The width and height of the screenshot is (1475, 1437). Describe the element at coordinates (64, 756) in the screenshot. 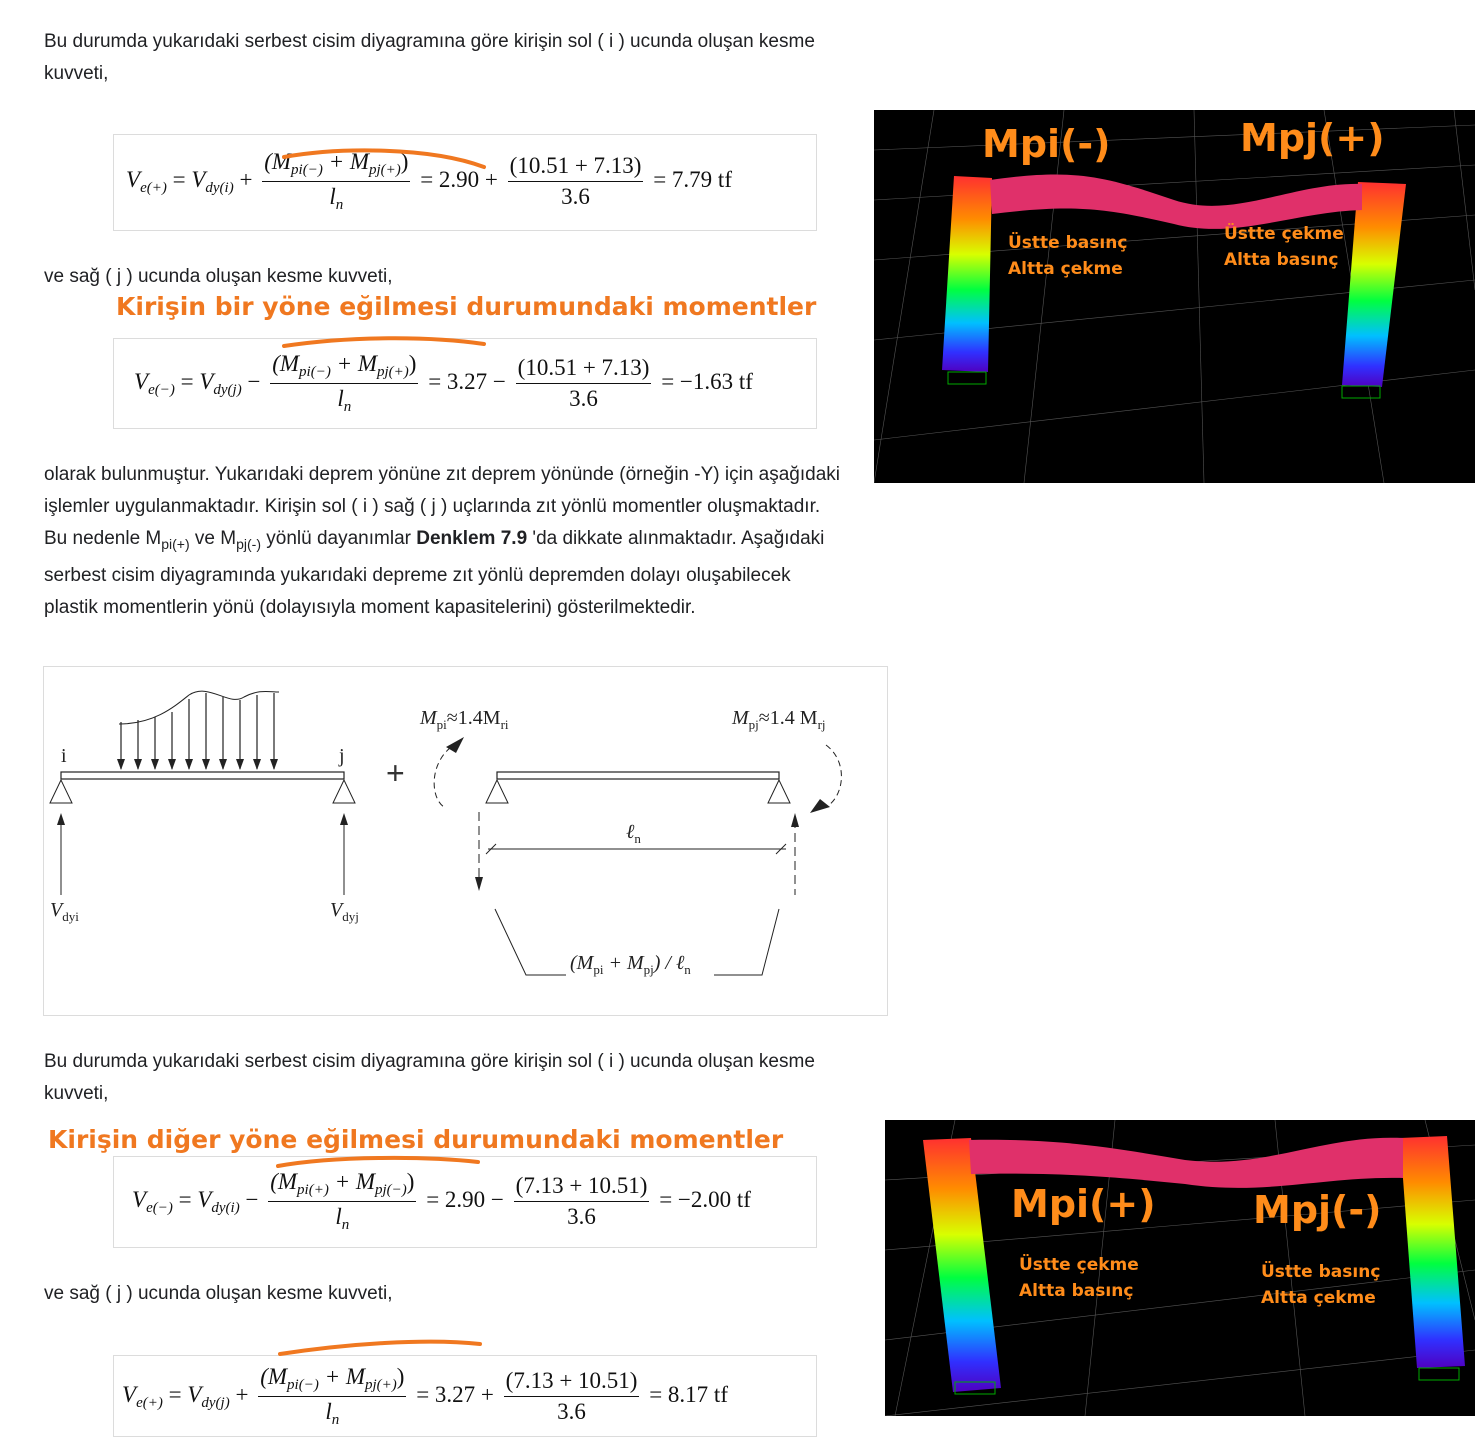

I see `node-label-i: i` at that location.